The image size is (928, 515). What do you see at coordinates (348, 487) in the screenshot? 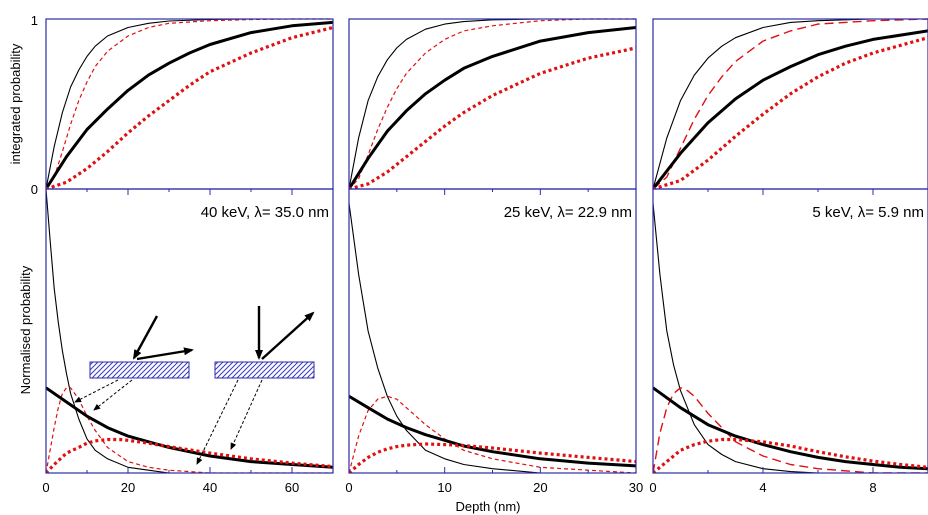
I see `panel-2-x-tick-label: 0` at bounding box center [348, 487].